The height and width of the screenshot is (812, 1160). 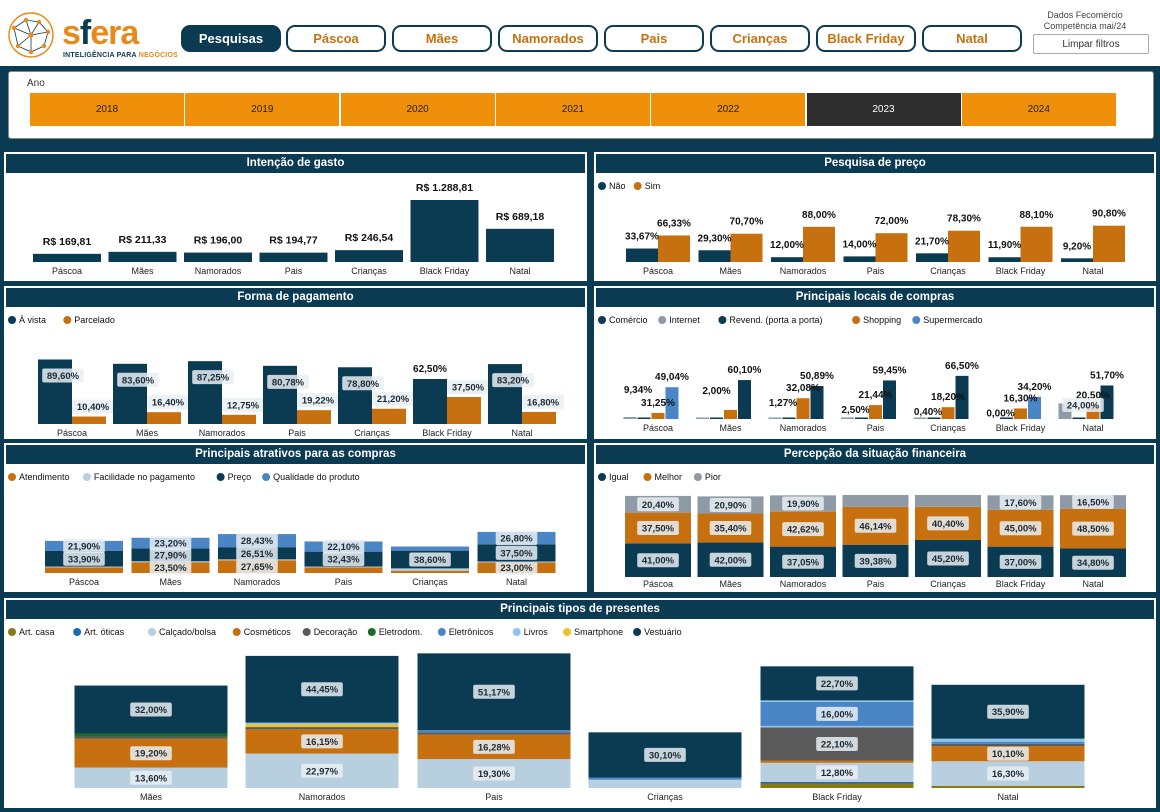 I want to click on data-label: R$ 169,81, so click(x=67, y=242).